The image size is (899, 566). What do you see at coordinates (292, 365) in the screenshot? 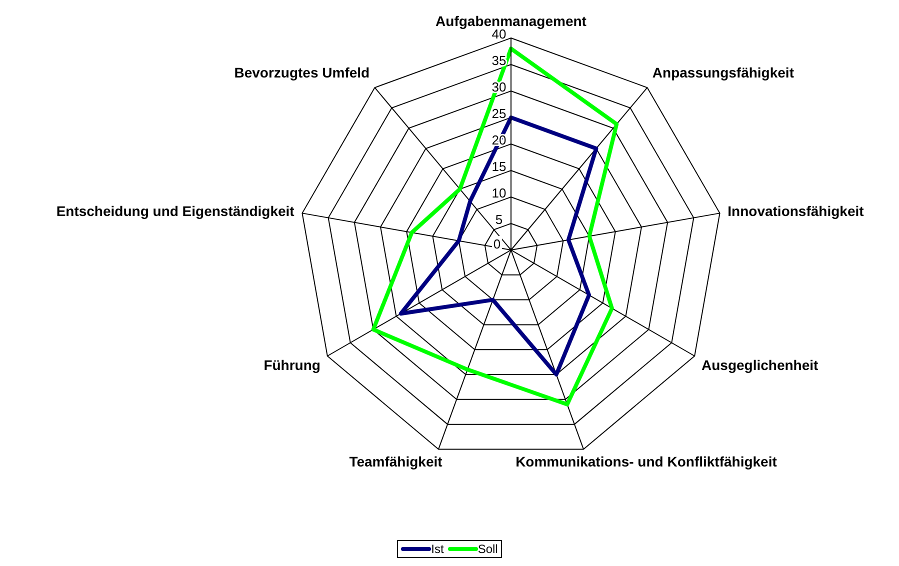
I see `spoke-label: Führung` at bounding box center [292, 365].